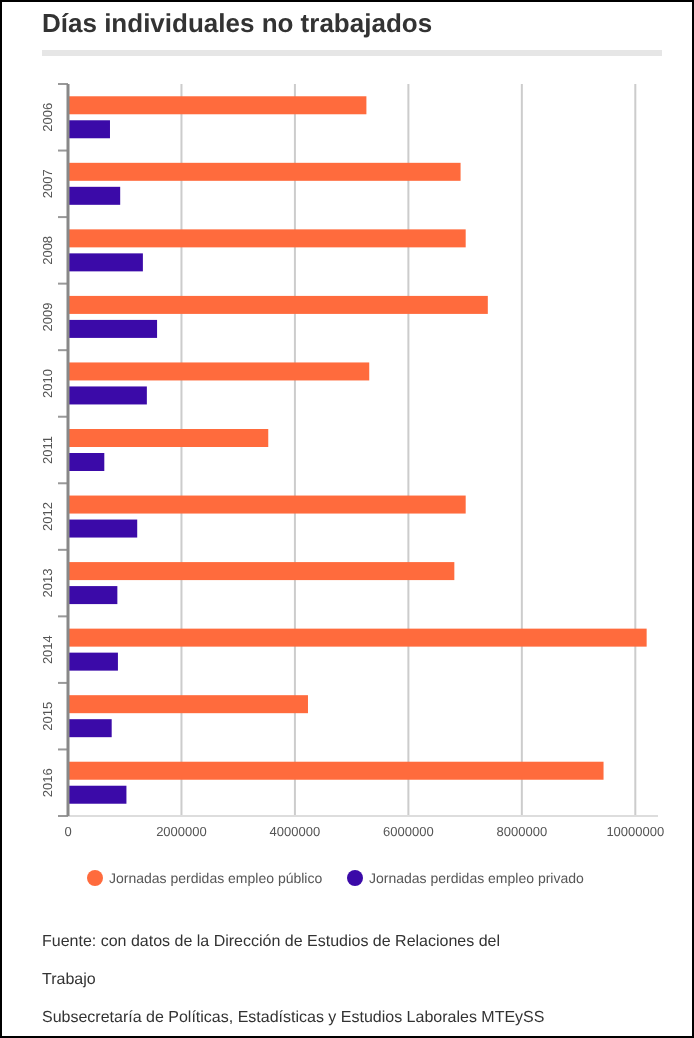 The width and height of the screenshot is (694, 1038). I want to click on text: Subsecretaría de Políticas, Estadísticas y Estudios Laborales MTEySS, so click(293, 1017).